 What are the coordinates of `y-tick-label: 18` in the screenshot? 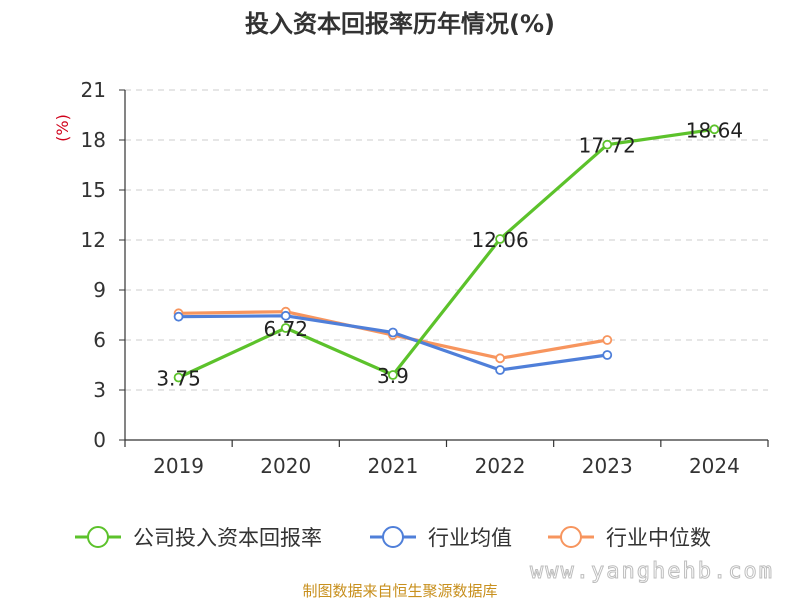 It's located at (93, 140).